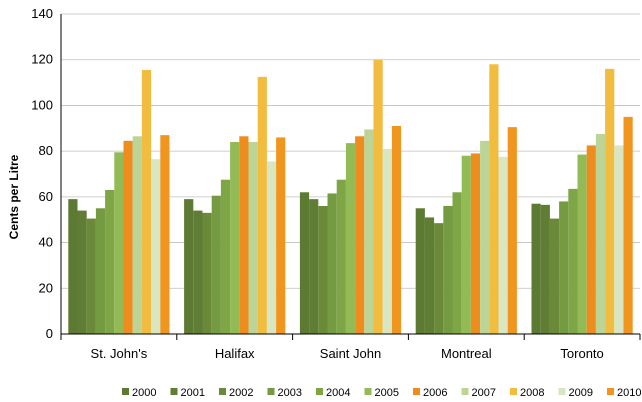  Describe the element at coordinates (271, 391) in the screenshot. I see `legend-swatch-2003` at that location.